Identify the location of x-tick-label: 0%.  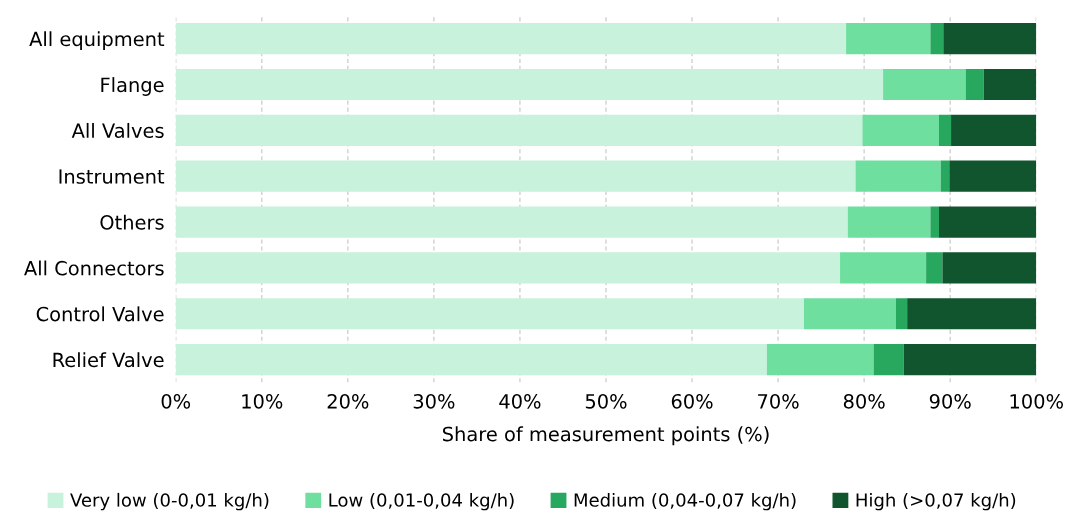
(176, 401).